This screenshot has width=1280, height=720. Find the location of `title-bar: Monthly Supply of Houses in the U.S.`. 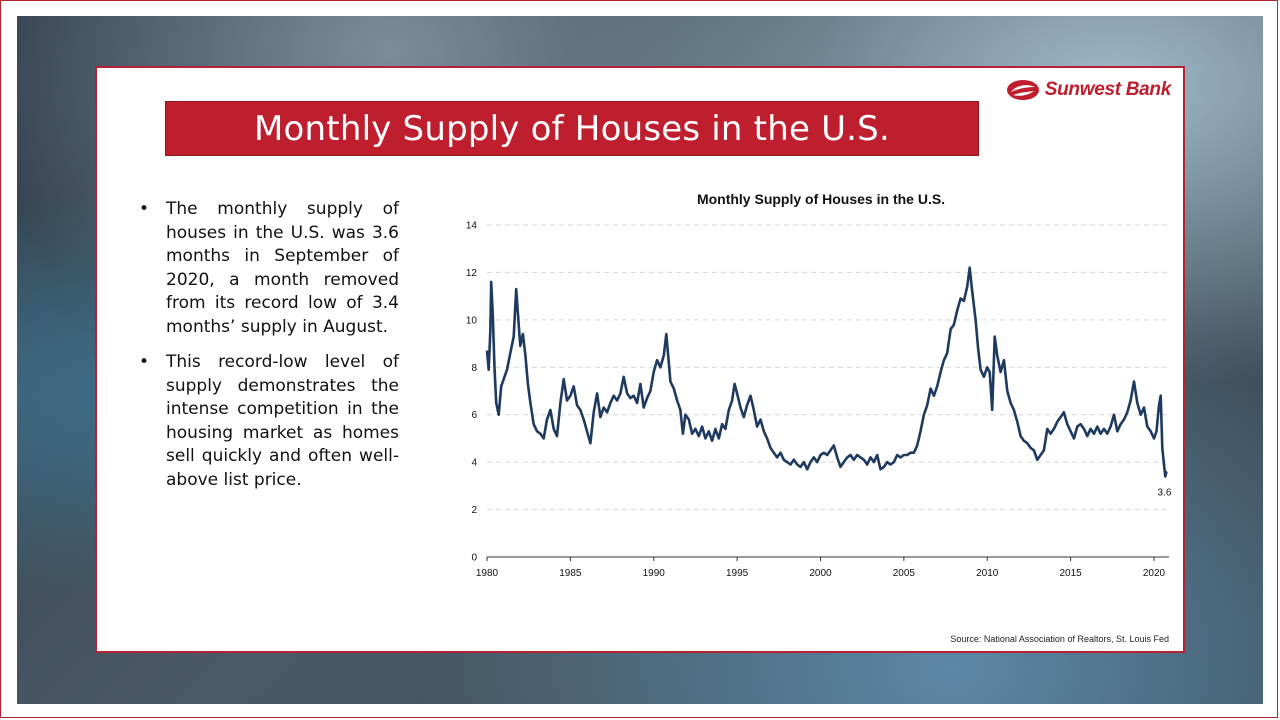

title-bar: Monthly Supply of Houses in the U.S. is located at coordinates (572, 128).